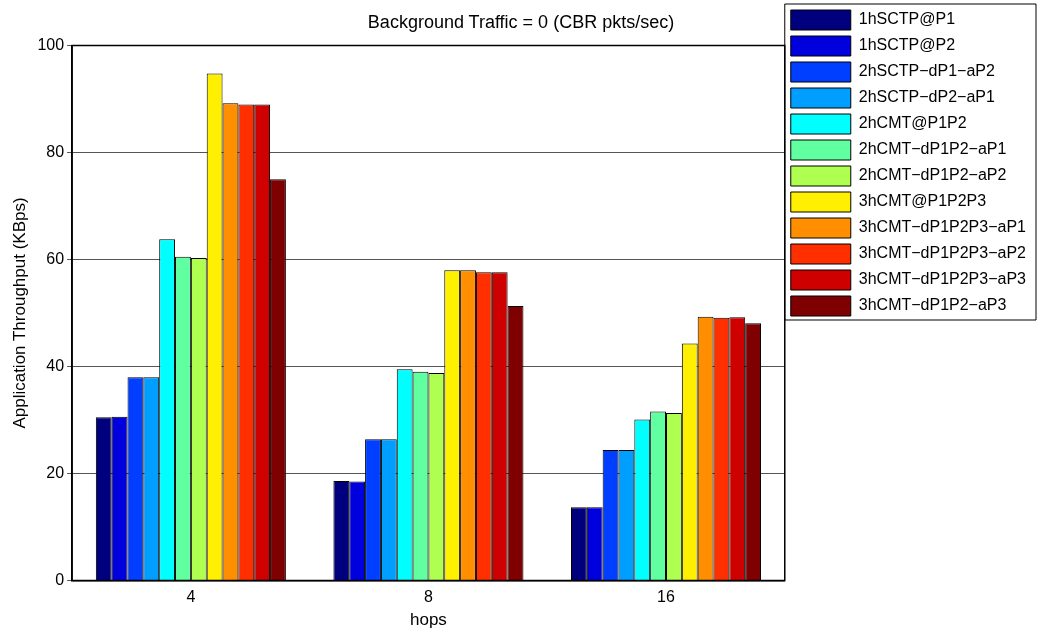 The width and height of the screenshot is (1046, 635). What do you see at coordinates (428, 597) in the screenshot?
I see `x-tick-label: 8` at bounding box center [428, 597].